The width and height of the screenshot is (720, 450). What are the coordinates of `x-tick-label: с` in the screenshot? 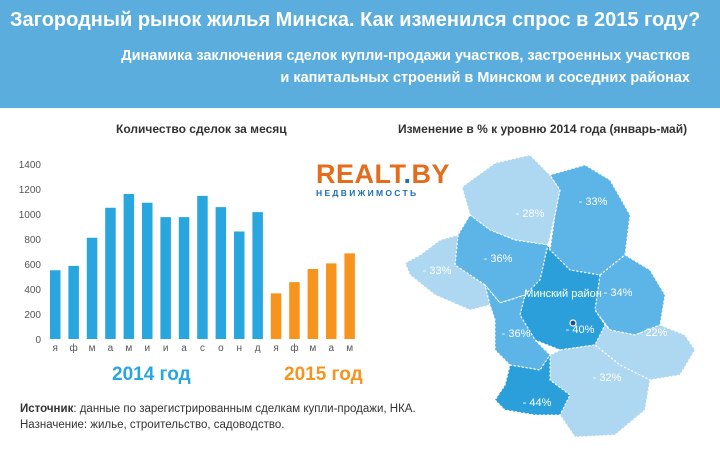 It's located at (202, 348).